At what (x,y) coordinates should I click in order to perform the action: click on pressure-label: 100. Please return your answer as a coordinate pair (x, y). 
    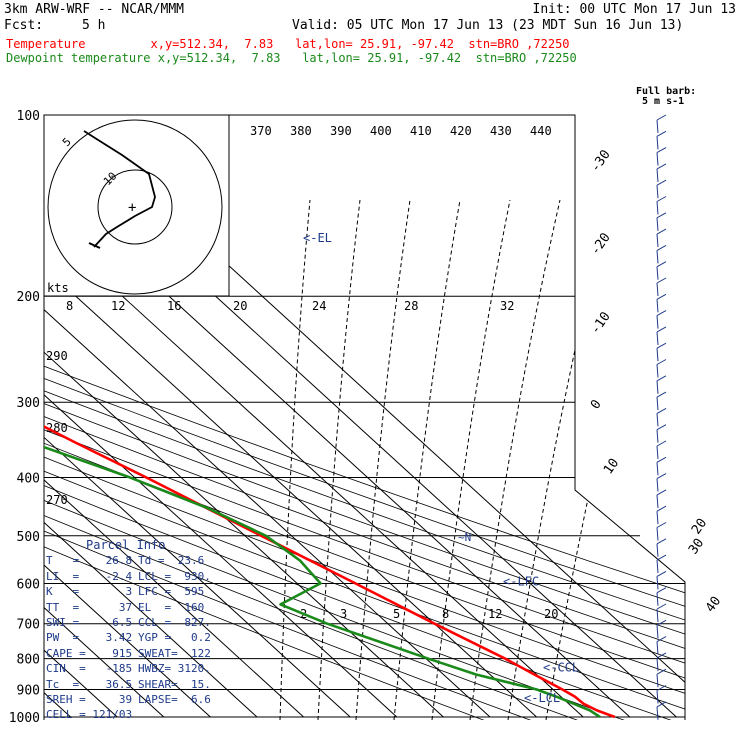
    Looking at the image, I should click on (28, 116).